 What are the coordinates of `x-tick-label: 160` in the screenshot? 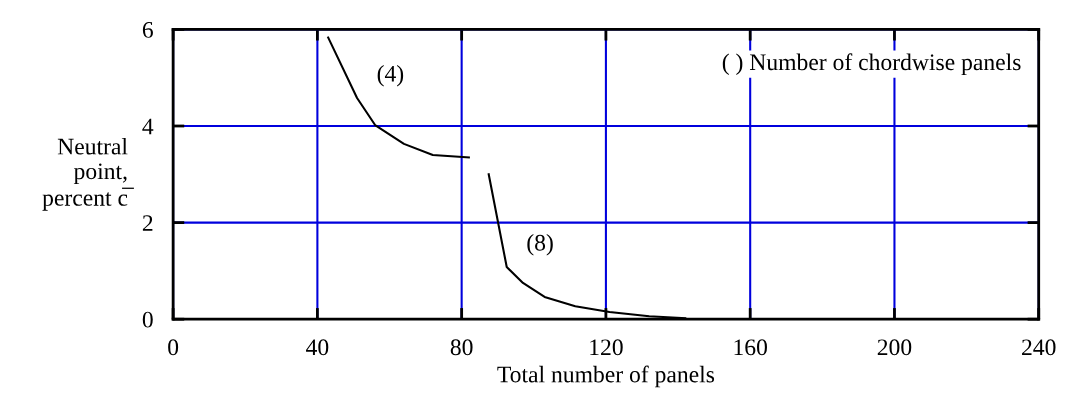 It's located at (750, 347).